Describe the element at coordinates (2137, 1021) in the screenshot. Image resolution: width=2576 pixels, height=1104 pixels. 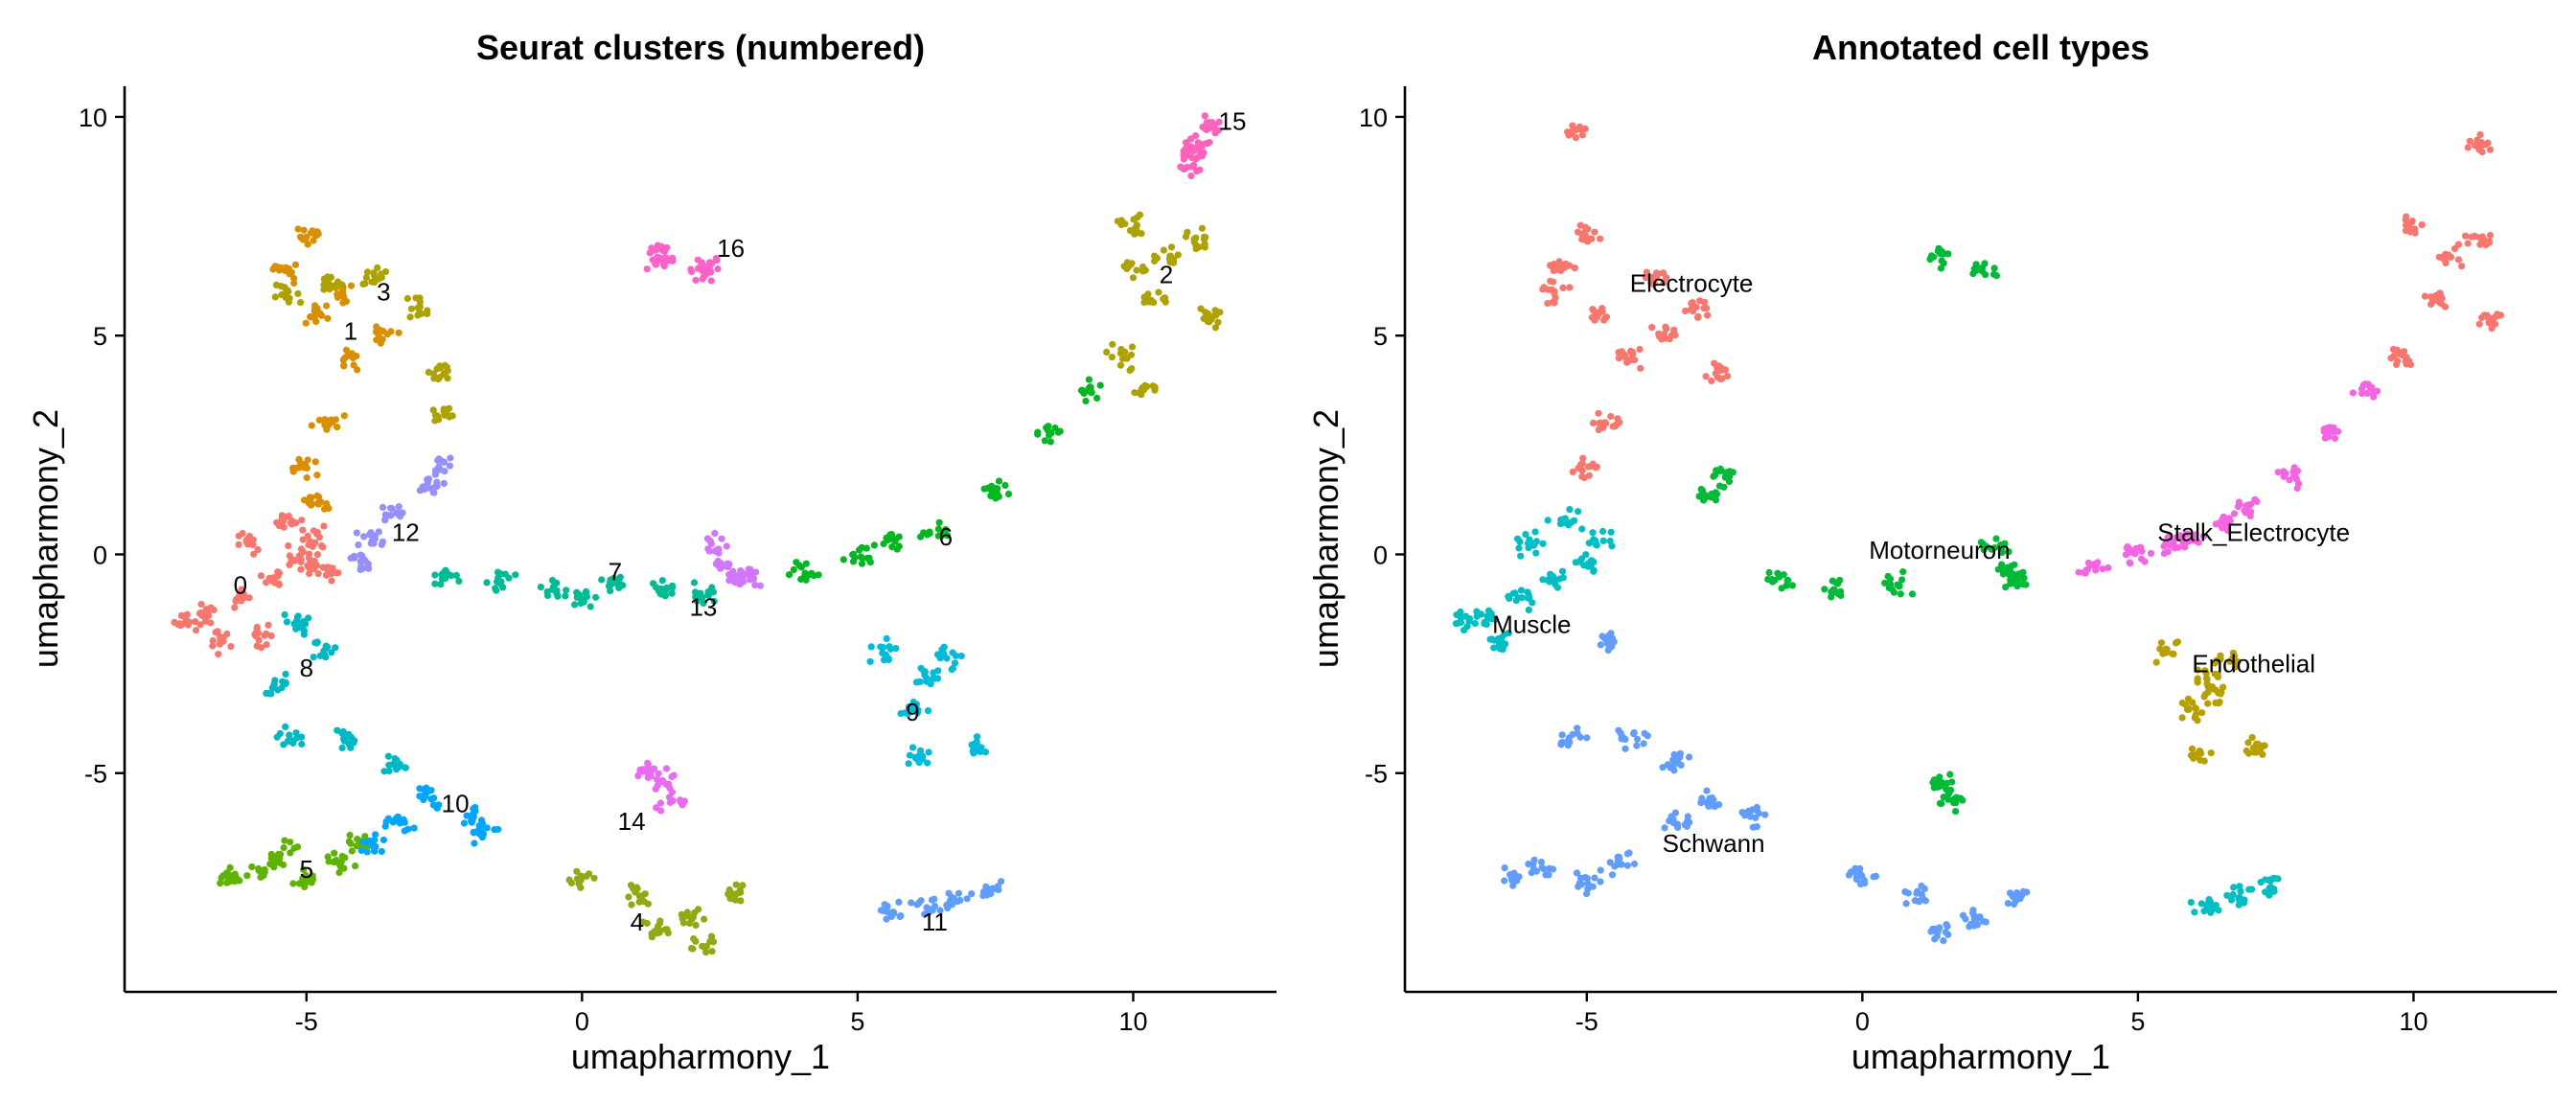
I see `x-tick-label: 5` at that location.